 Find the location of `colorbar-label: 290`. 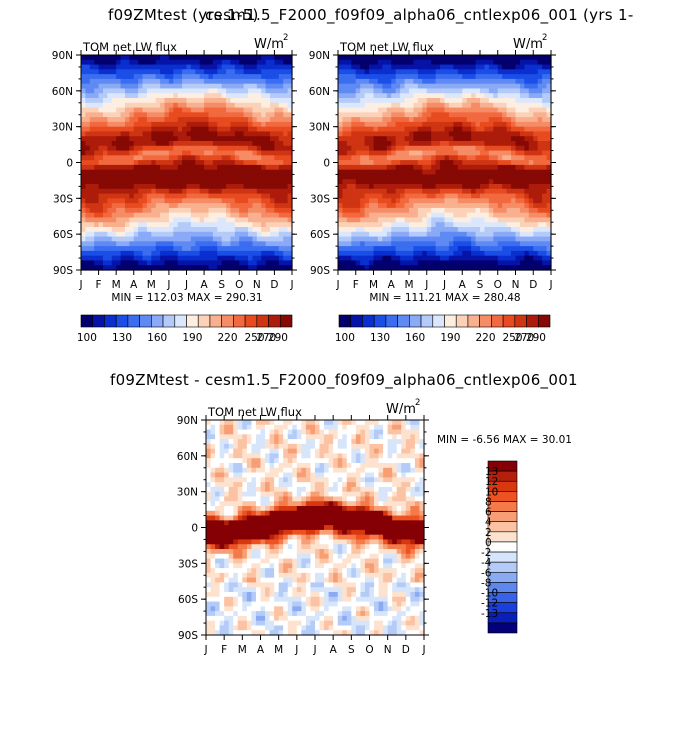

colorbar-label: 290 is located at coordinates (278, 338).